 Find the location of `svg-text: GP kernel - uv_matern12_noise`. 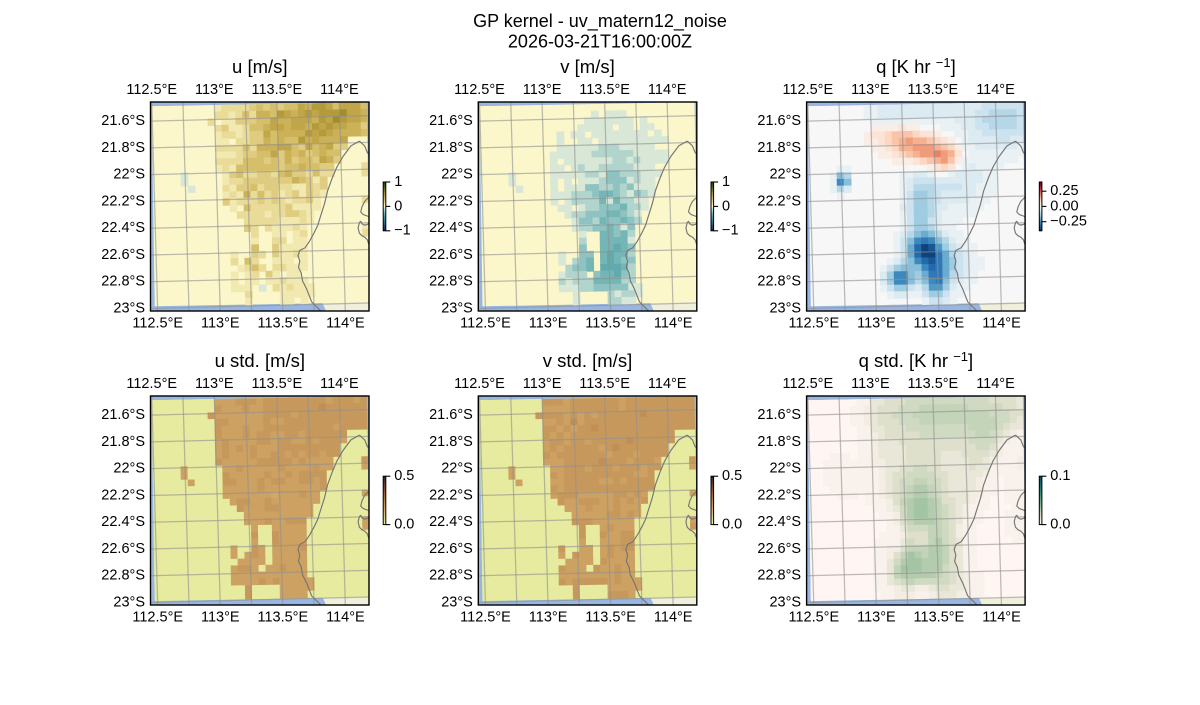

svg-text: GP kernel - uv_matern12_noise is located at coordinates (600, 21).